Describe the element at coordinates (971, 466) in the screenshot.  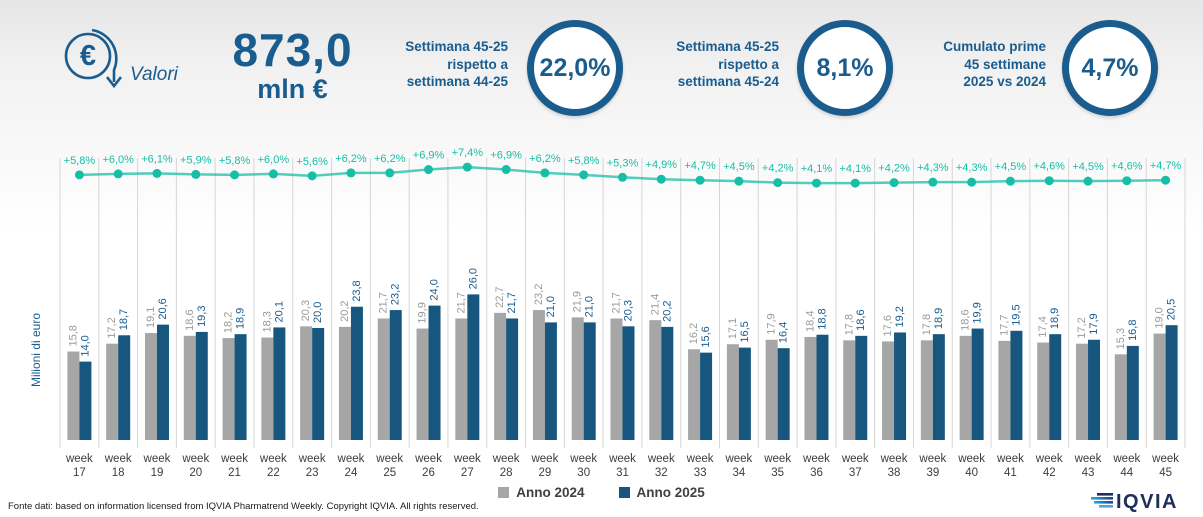
I see `x-axis-label: week 40` at that location.